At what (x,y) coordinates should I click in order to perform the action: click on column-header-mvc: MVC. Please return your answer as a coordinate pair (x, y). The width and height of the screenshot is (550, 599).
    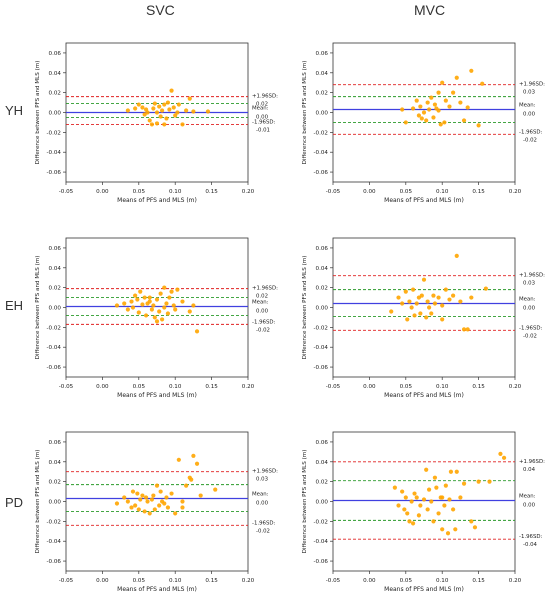
    Looking at the image, I should click on (430, 10).